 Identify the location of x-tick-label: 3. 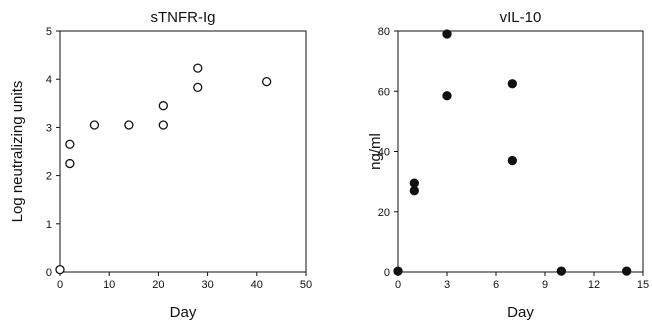
(447, 285).